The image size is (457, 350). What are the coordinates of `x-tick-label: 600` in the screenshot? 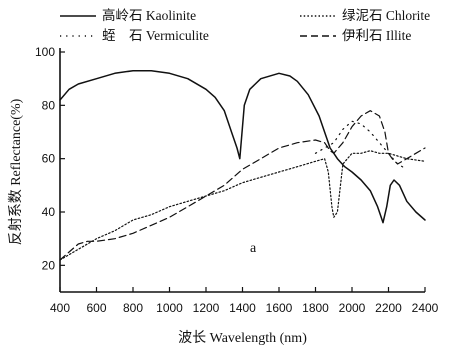 It's located at (96, 308).